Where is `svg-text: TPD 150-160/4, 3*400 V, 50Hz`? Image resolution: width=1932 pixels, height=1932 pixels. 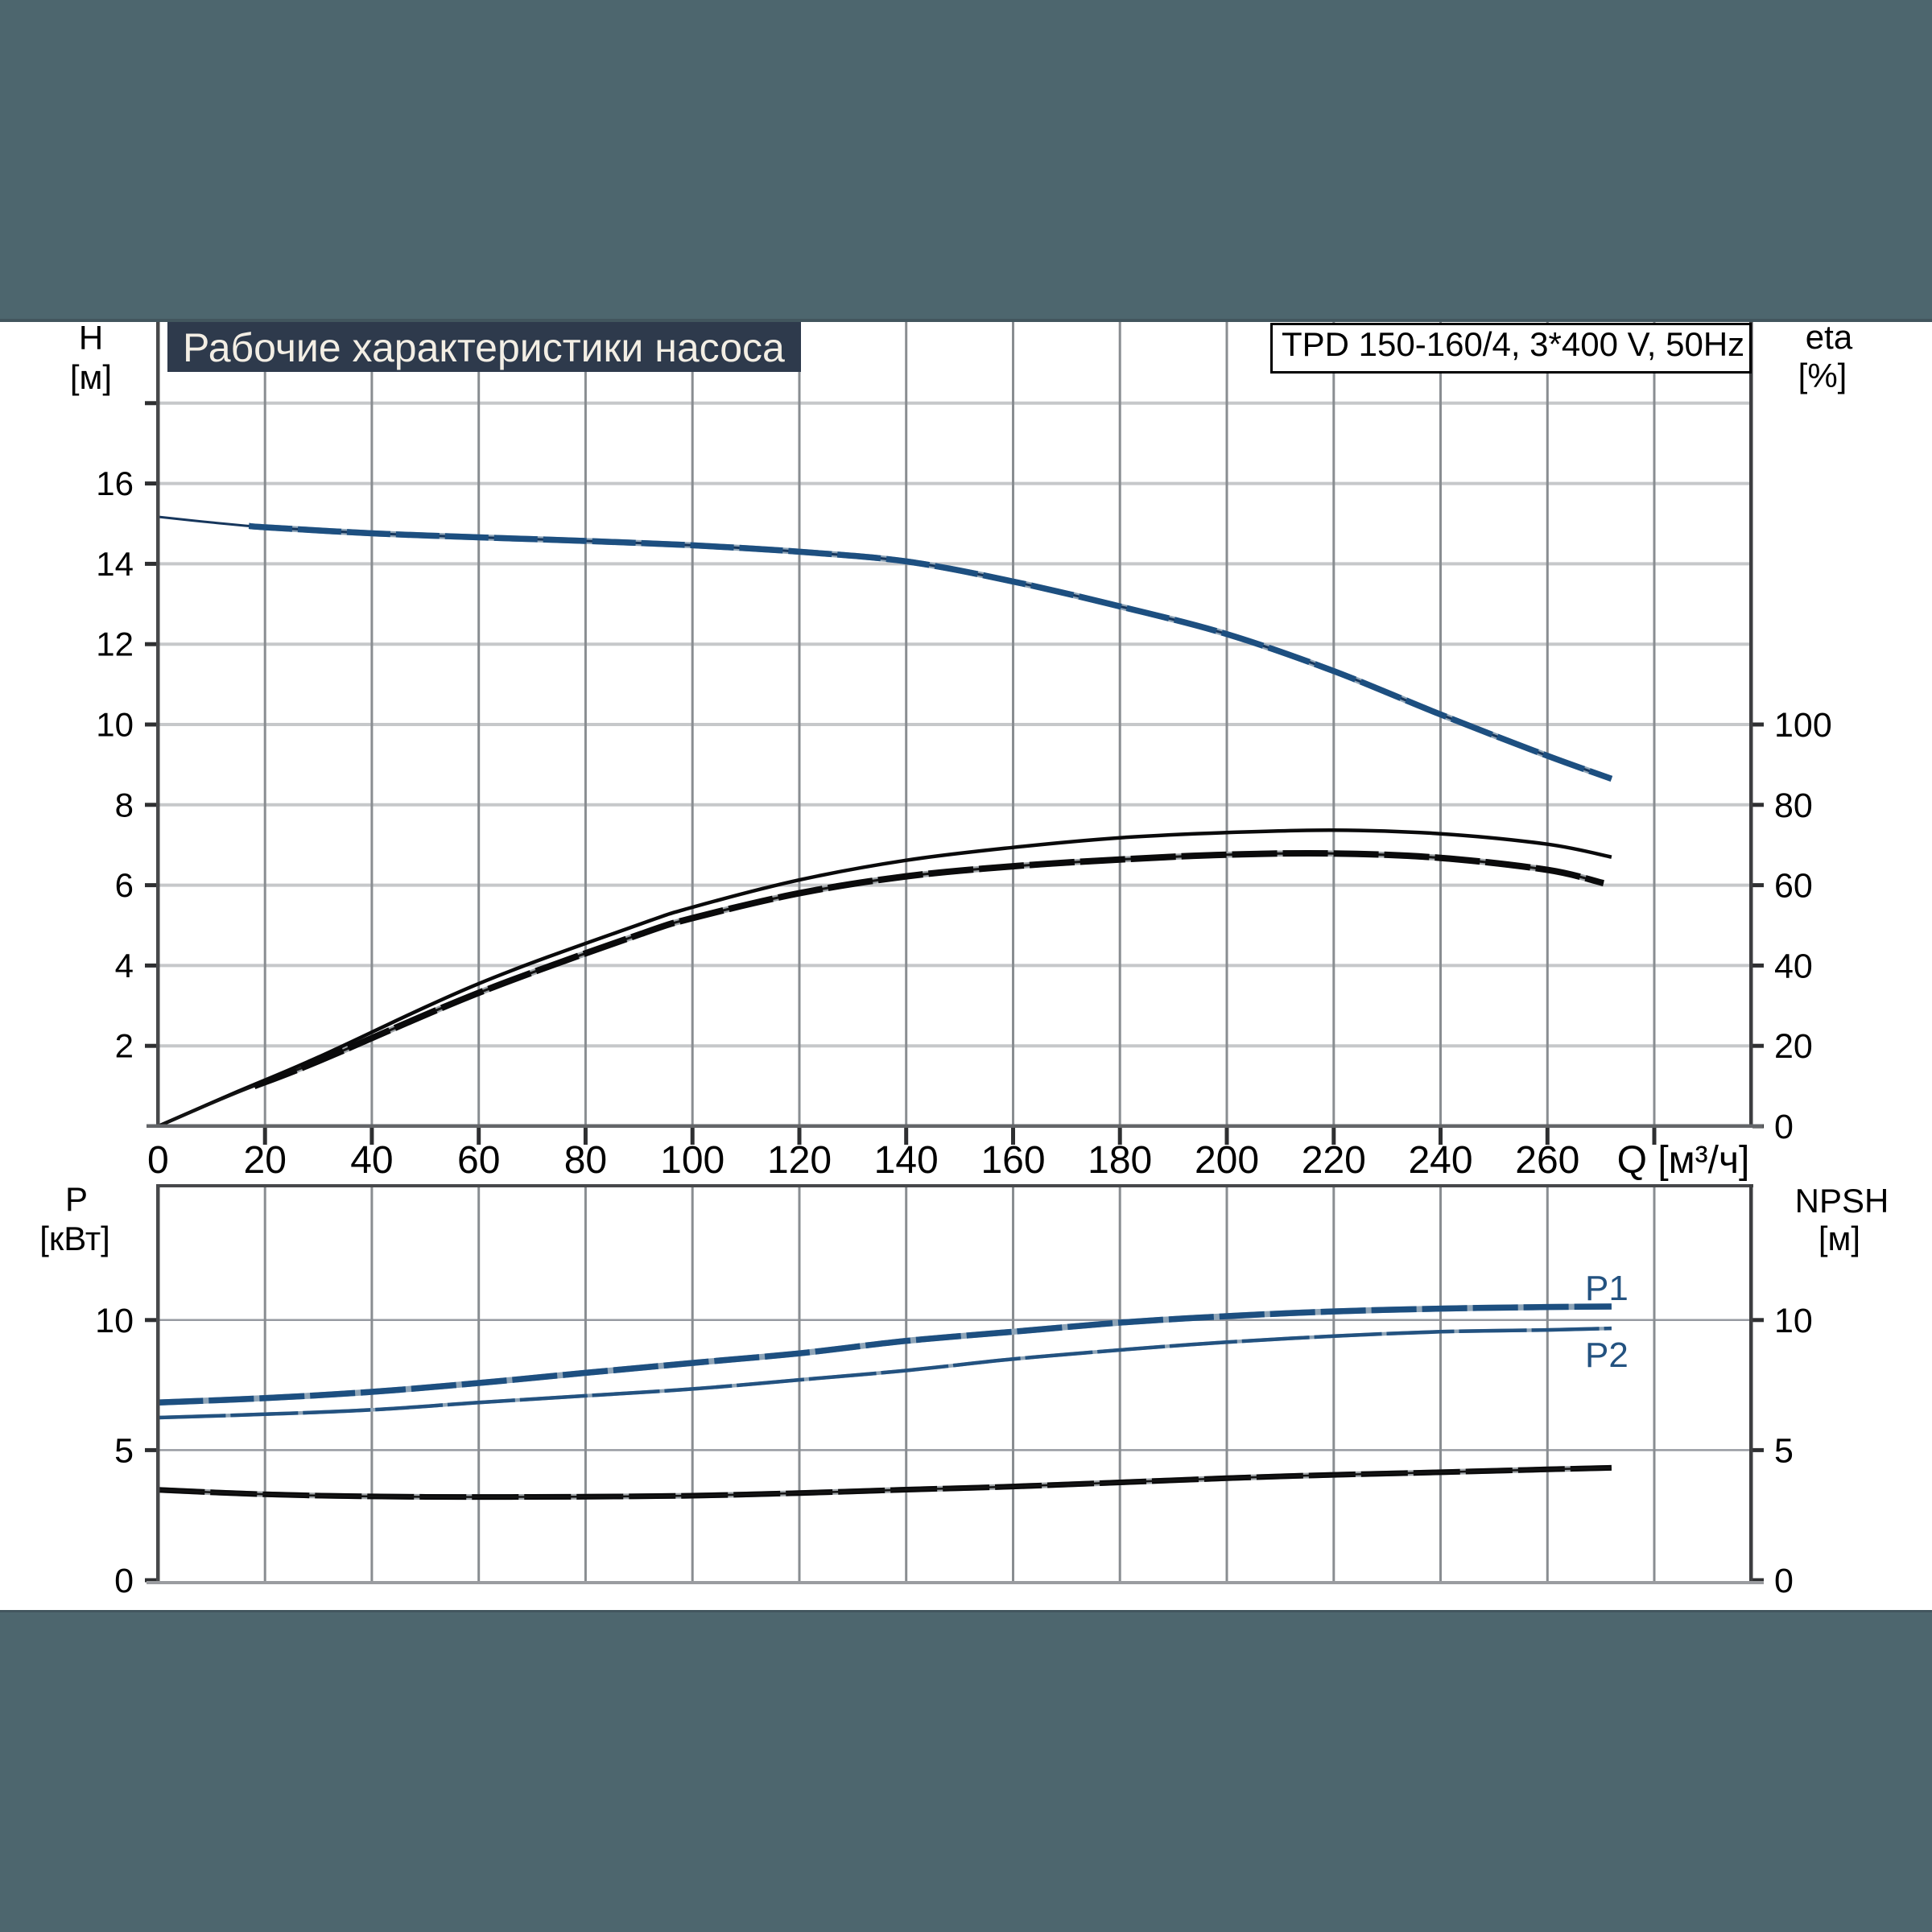 svg-text: TPD 150-160/4, 3*400 V, 50Hz is located at coordinates (1513, 344).